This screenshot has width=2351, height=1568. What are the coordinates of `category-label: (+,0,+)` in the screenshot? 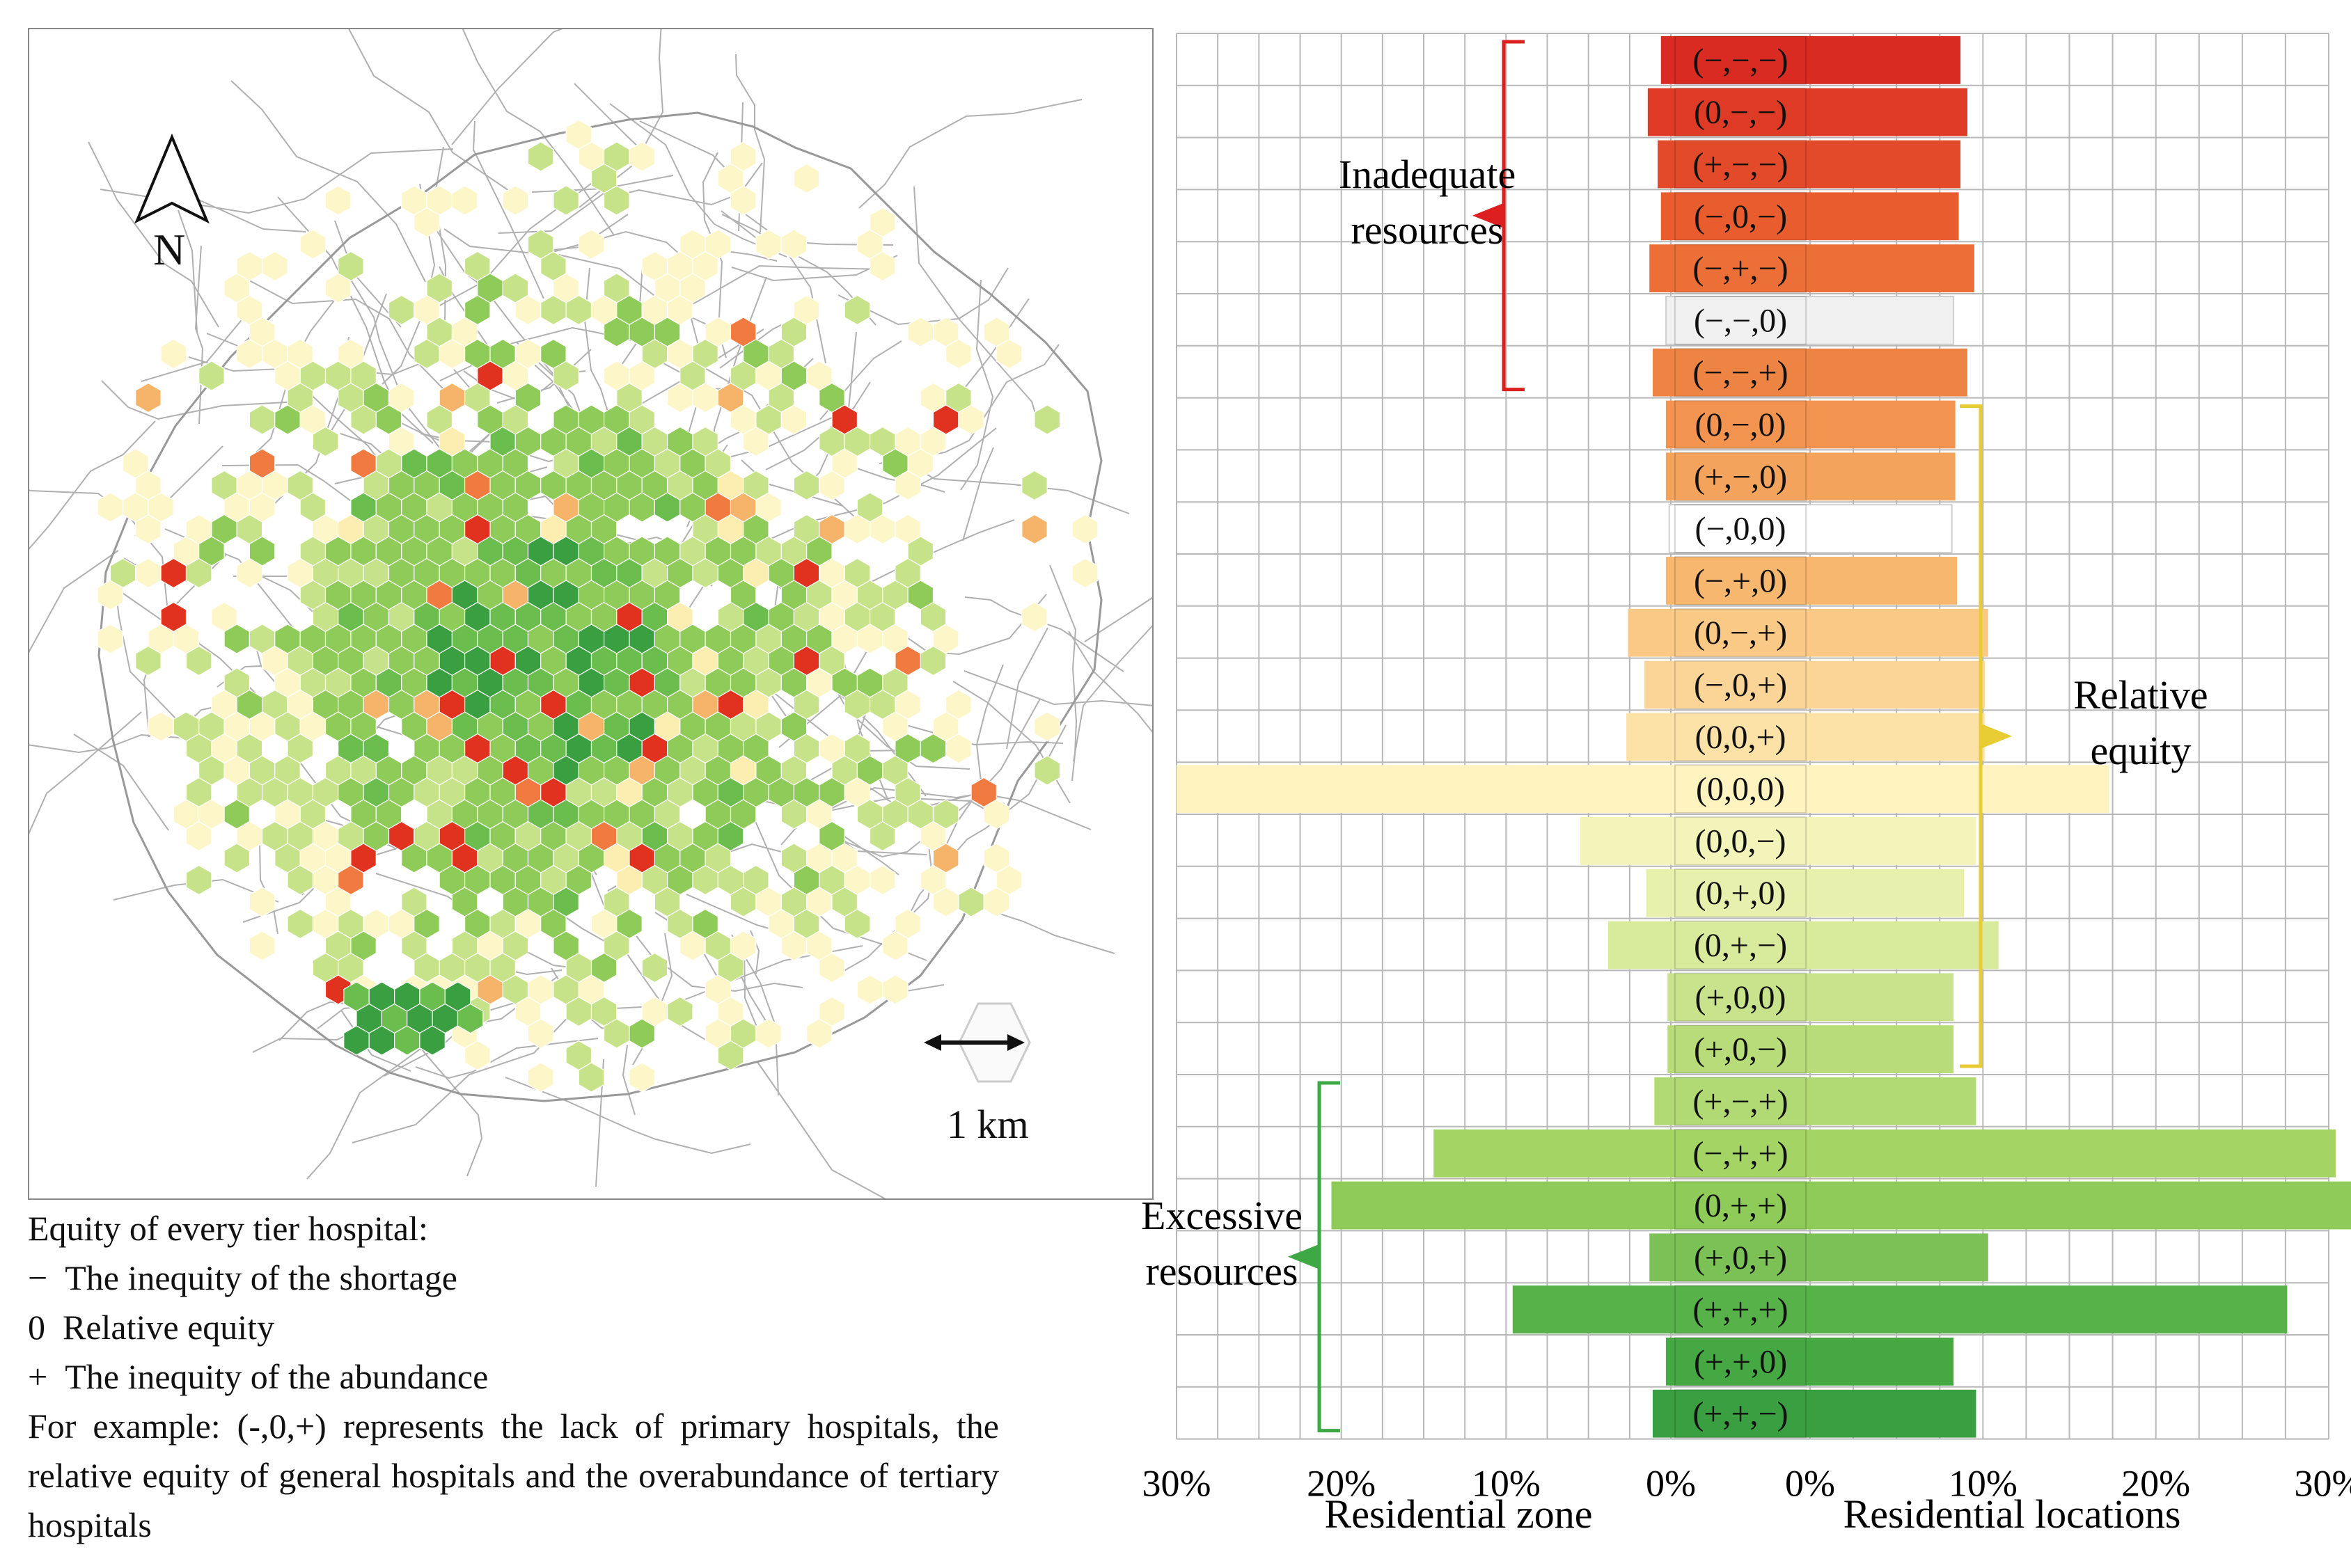 It's located at (1740, 1258).